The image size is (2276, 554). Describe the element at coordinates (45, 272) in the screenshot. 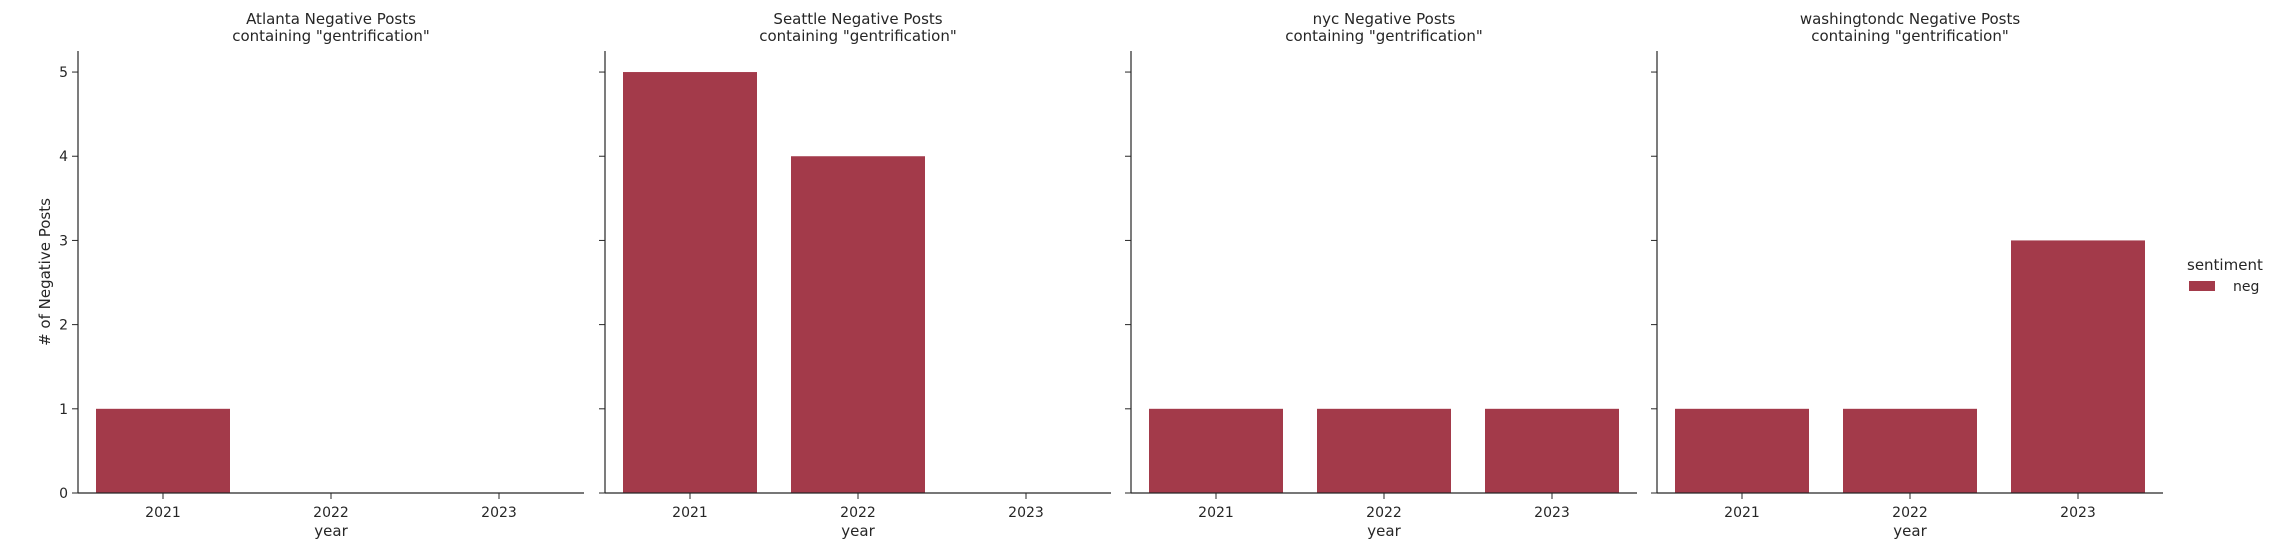

I see `y-axis-label: # of Negative Posts` at that location.